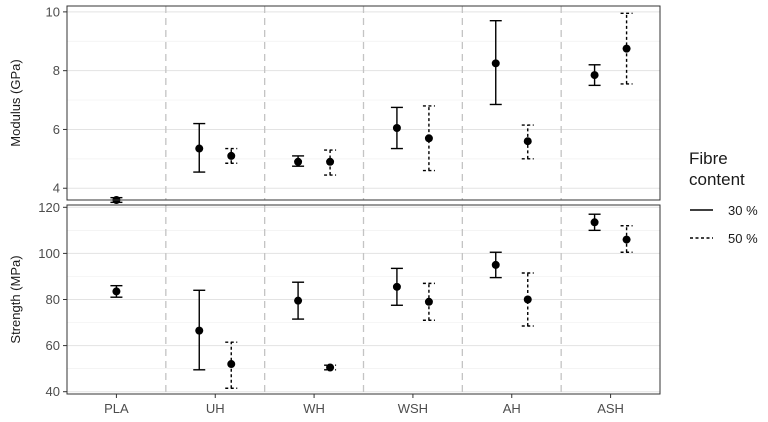 This screenshot has height=422, width=768. Describe the element at coordinates (53, 391) in the screenshot. I see `y-tick-label: 40` at that location.